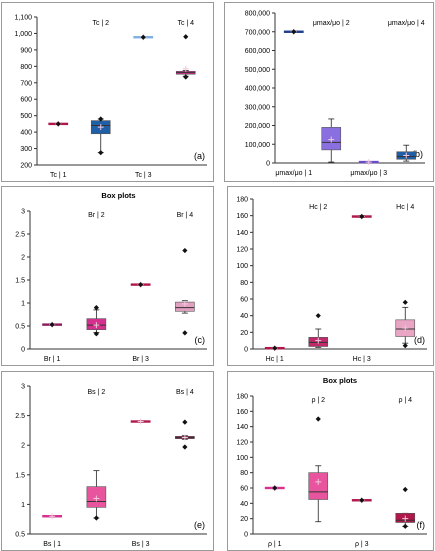 The image size is (435, 551). Describe the element at coordinates (405, 400) in the screenshot. I see `group-label: ρ | 4` at that location.